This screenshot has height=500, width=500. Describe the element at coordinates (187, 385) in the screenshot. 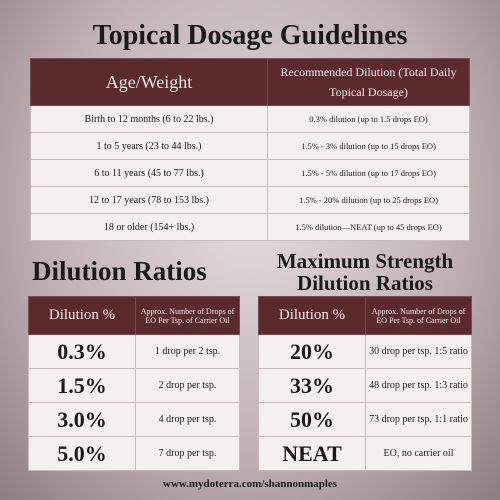

I see `cell: 2 drop per tsp.` at that location.